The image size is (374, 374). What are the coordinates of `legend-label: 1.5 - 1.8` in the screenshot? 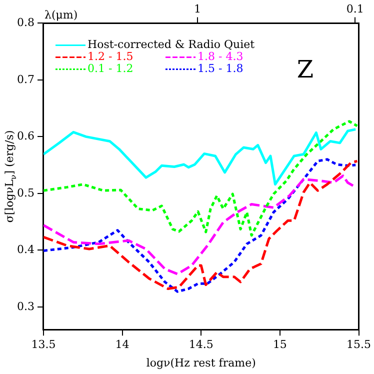 It's located at (220, 69).